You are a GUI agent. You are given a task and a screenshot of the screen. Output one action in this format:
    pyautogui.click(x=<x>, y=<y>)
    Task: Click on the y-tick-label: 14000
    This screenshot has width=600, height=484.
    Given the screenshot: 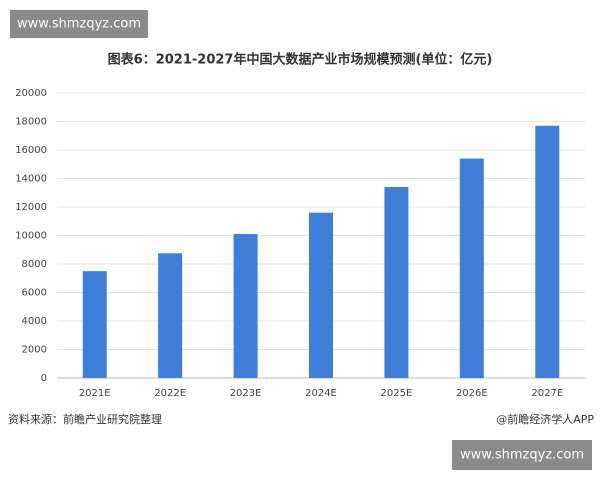 What is the action you would take?
    pyautogui.click(x=31, y=179)
    